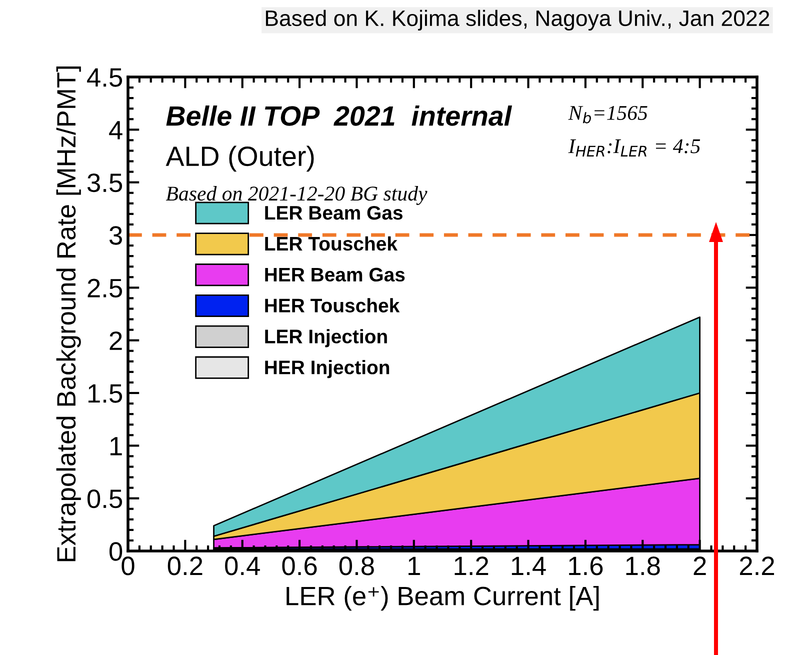 The width and height of the screenshot is (794, 655). I want to click on y-tick-label: 1, so click(116, 446).